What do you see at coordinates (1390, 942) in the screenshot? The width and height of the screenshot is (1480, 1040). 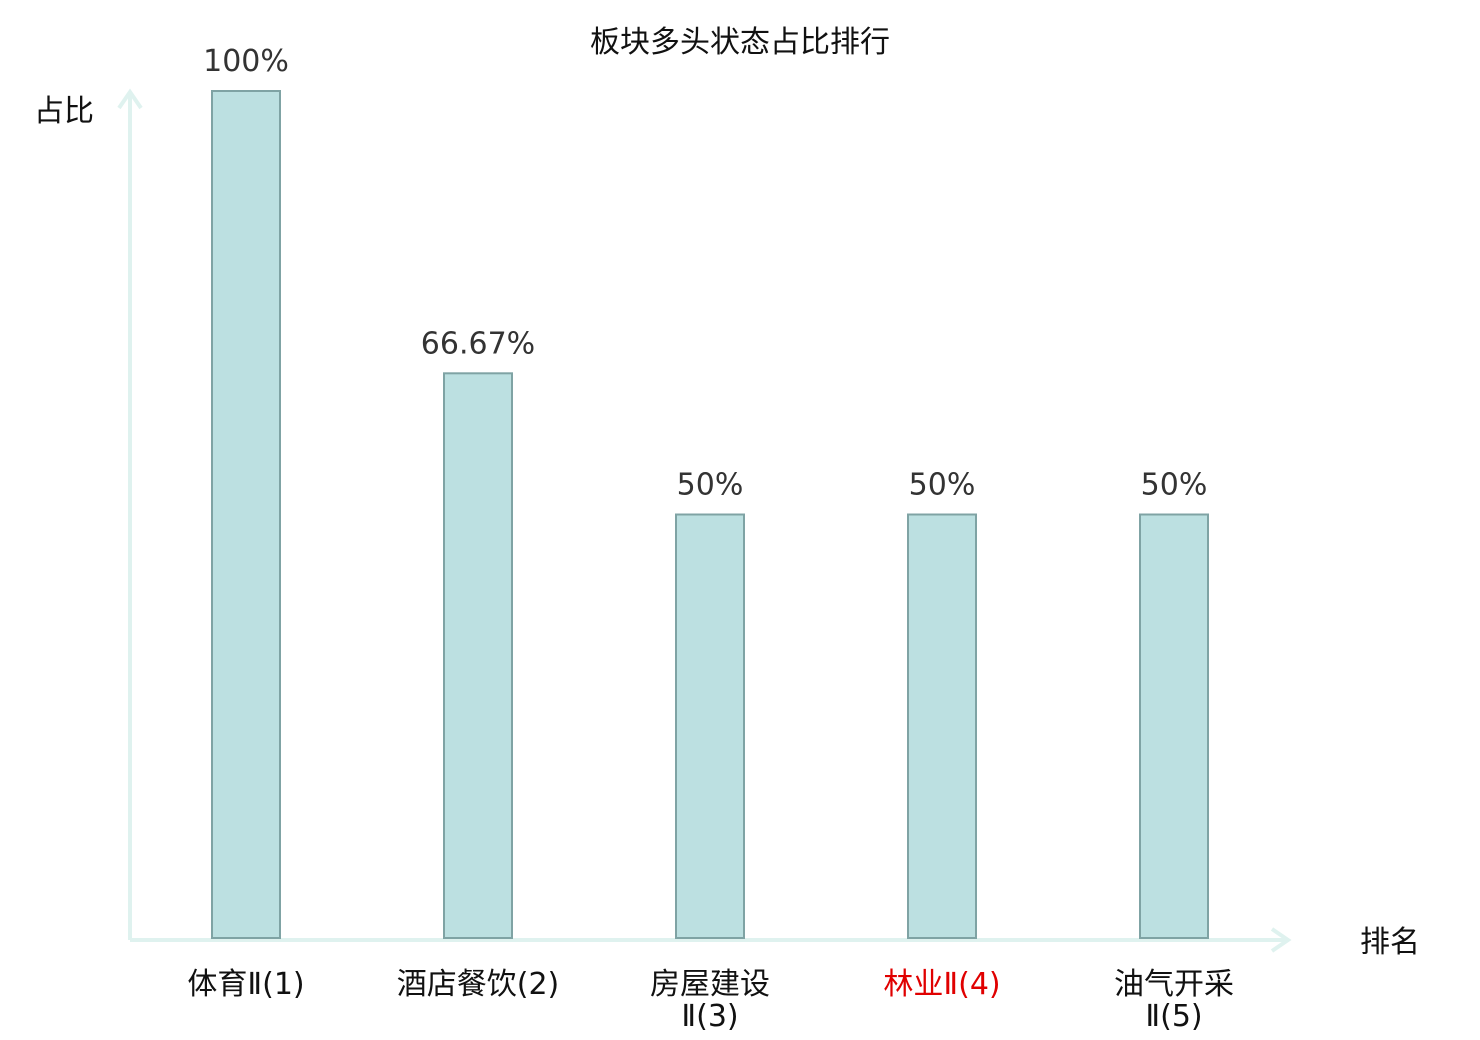 I see `x-axis-label: 排名` at bounding box center [1390, 942].